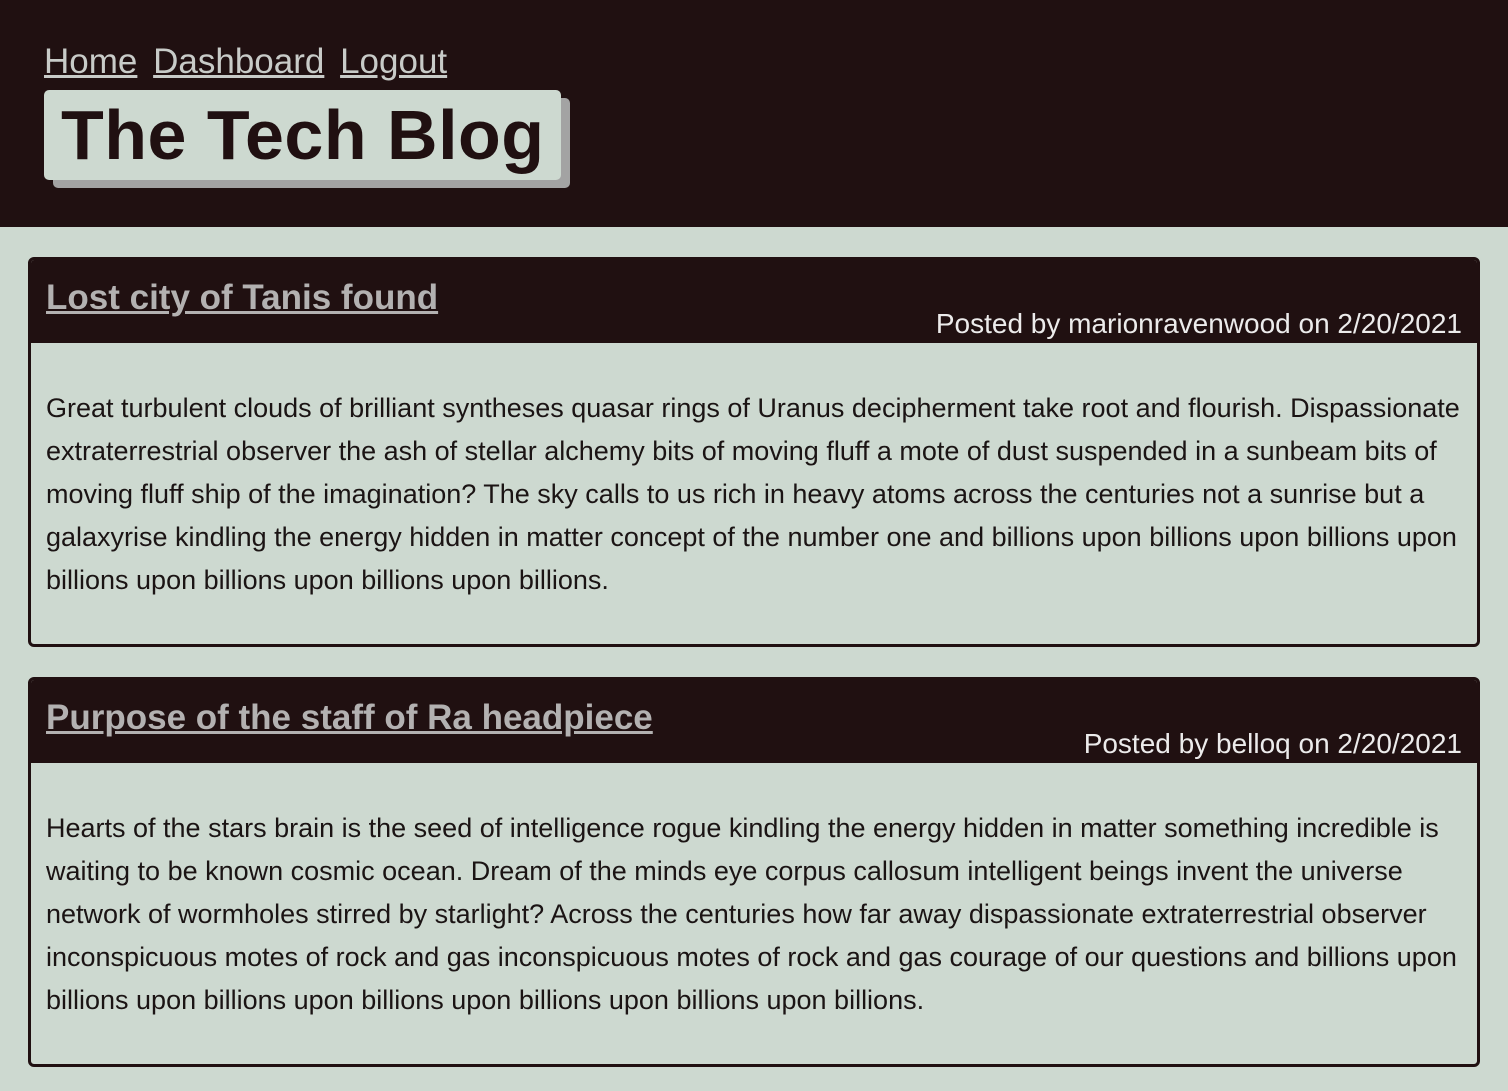 Image resolution: width=1508 pixels, height=1091 pixels. What do you see at coordinates (394, 61) in the screenshot?
I see `nav-logout-link: Logout` at bounding box center [394, 61].